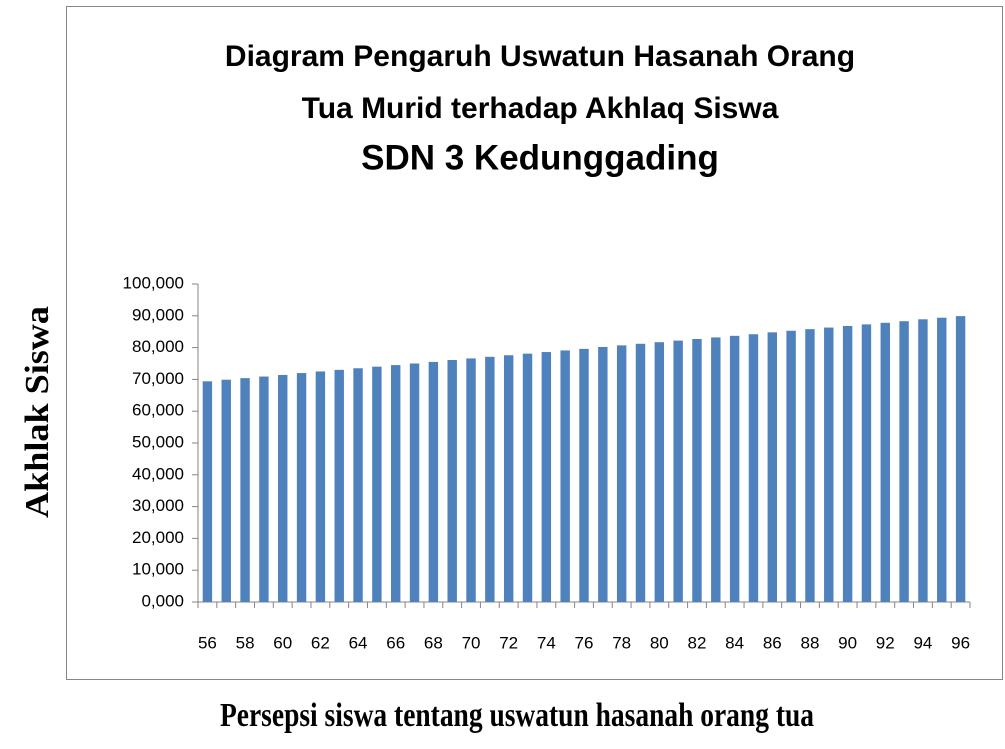  Describe the element at coordinates (158, 569) in the screenshot. I see `y-tick-label: 10,000` at that location.